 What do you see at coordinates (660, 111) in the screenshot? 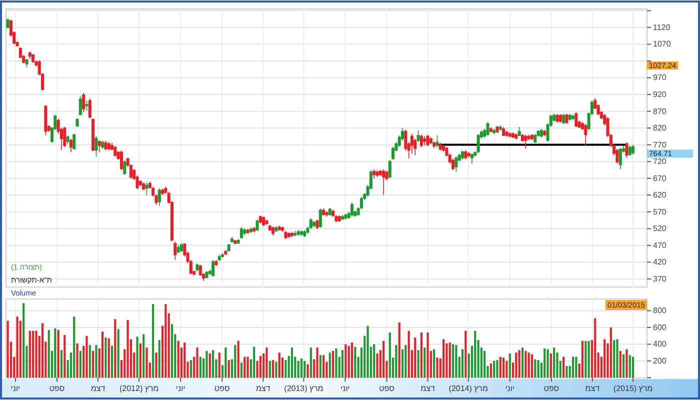
I see `y-tick-label: 870` at bounding box center [660, 111].